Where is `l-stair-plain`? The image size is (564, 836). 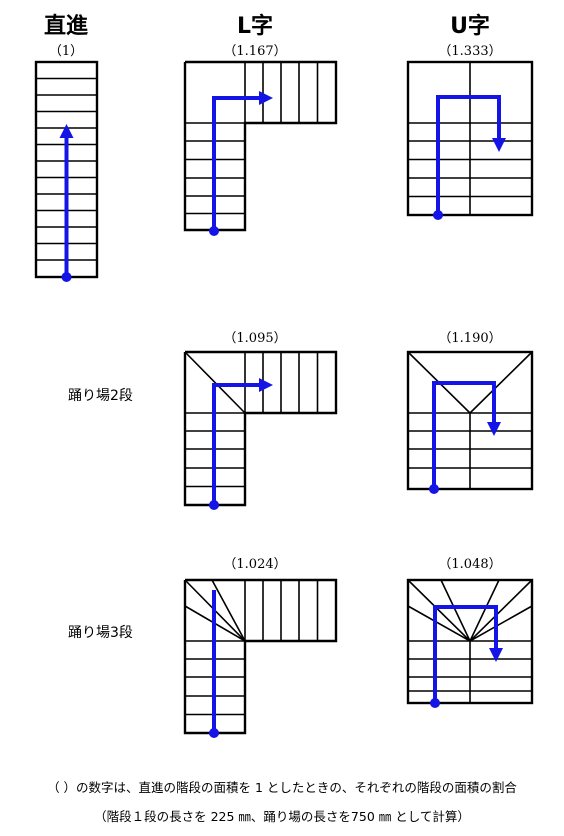 l-stair-plain is located at coordinates (260, 148).